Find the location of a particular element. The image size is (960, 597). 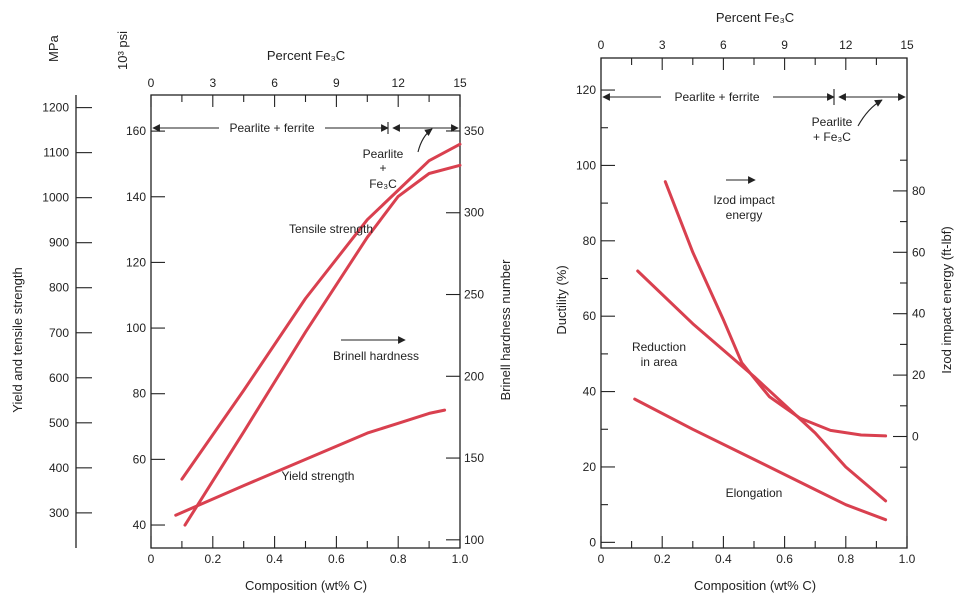

tick-label-ductility: 120 is located at coordinates (586, 90).